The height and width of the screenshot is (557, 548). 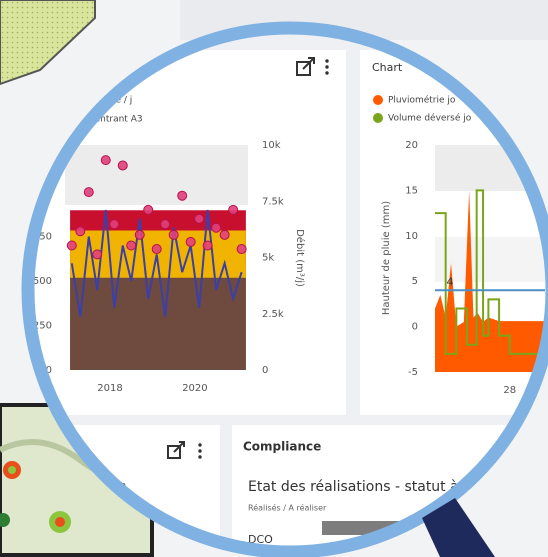 What do you see at coordinates (282, 447) in the screenshot?
I see `panel-title: Compliance` at bounding box center [282, 447].